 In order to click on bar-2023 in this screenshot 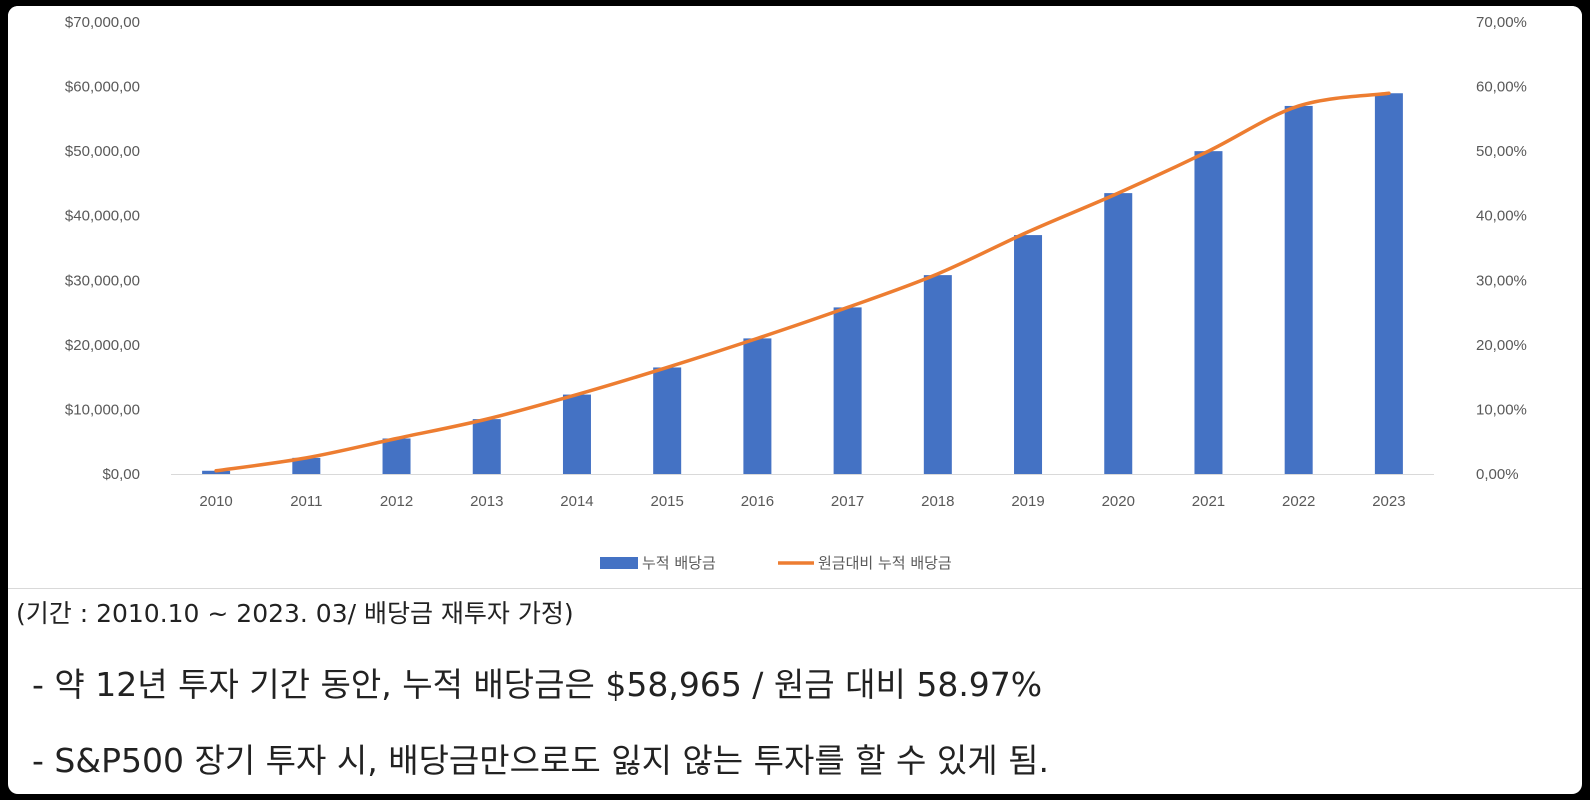, I will do `click(1388, 283)`.